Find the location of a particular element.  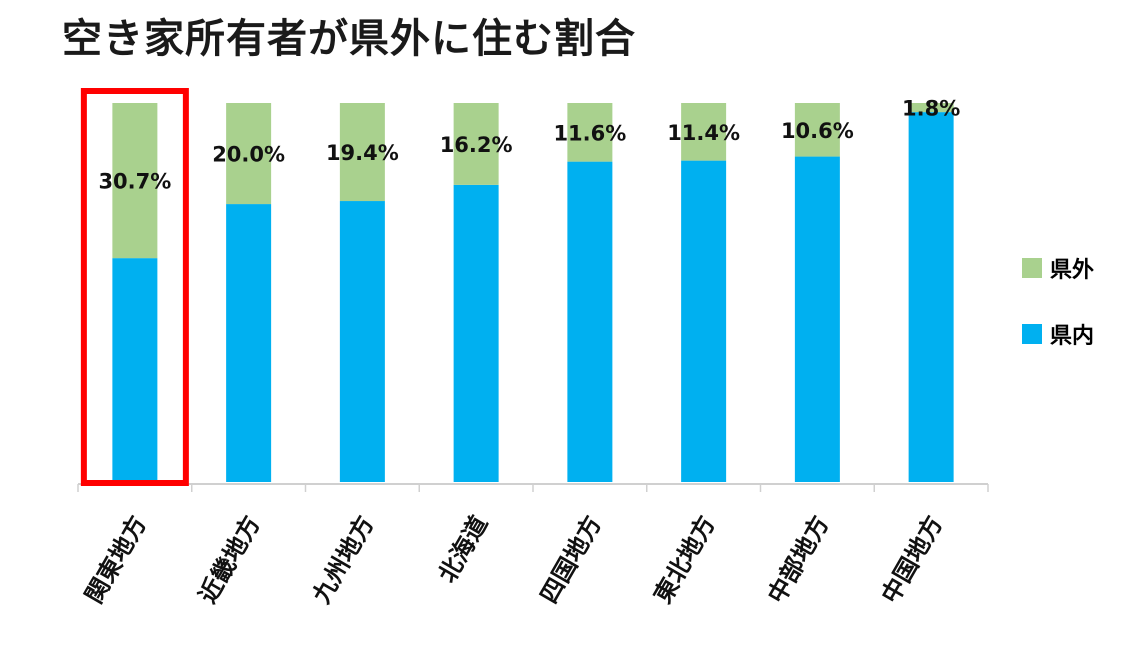

category-label: 四国地方 is located at coordinates (571, 559).